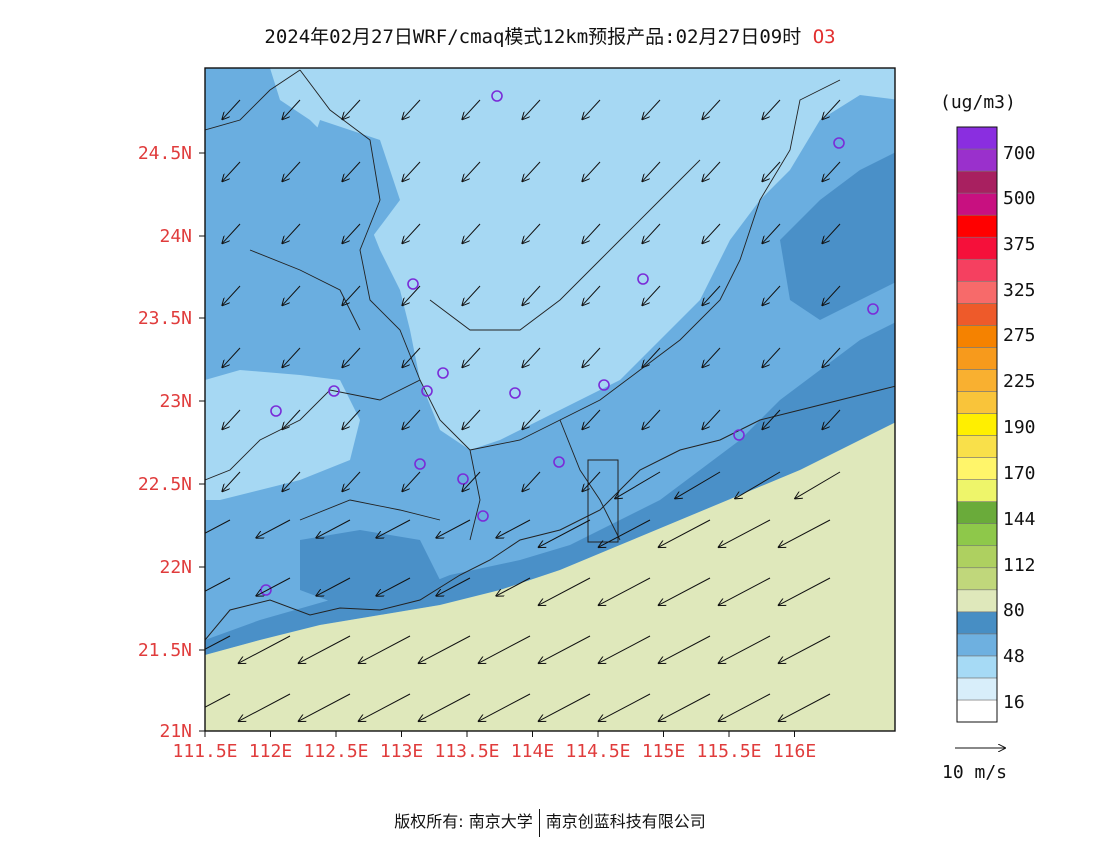  I want to click on lat-label: 22N, so click(175, 567).